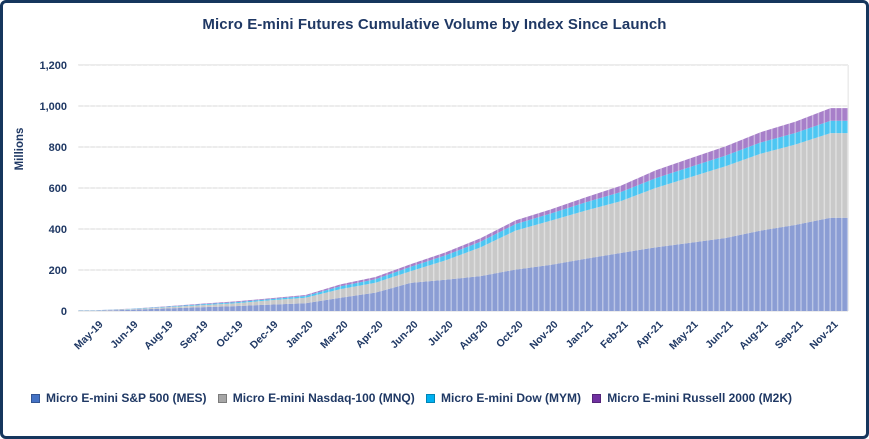 This screenshot has height=439, width=869. I want to click on x-tick-label: Dec-19, so click(264, 335).